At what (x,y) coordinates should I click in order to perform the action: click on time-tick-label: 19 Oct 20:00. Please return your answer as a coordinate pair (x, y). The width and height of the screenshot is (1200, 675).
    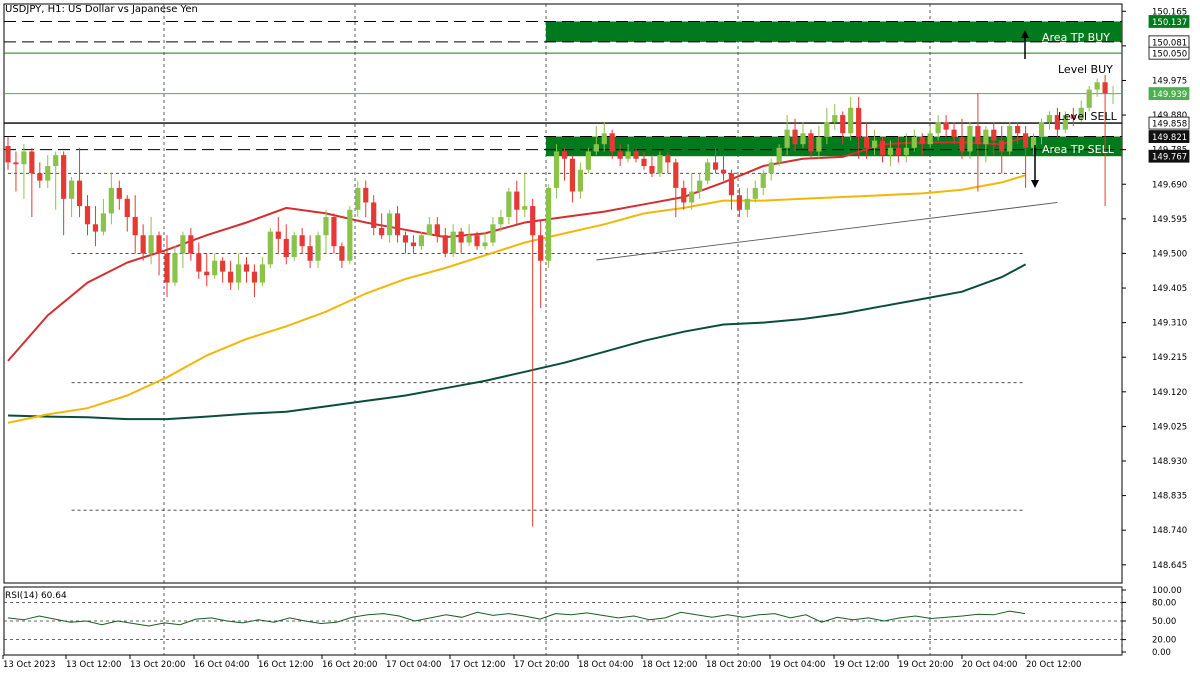
    Looking at the image, I should click on (925, 665).